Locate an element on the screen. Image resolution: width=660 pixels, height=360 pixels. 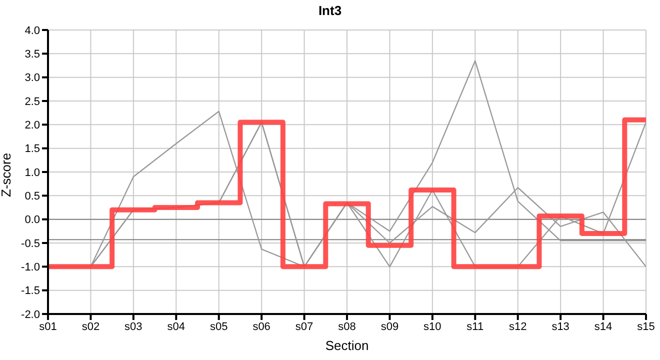
y-tick-label: 1.0 is located at coordinates (32, 172).